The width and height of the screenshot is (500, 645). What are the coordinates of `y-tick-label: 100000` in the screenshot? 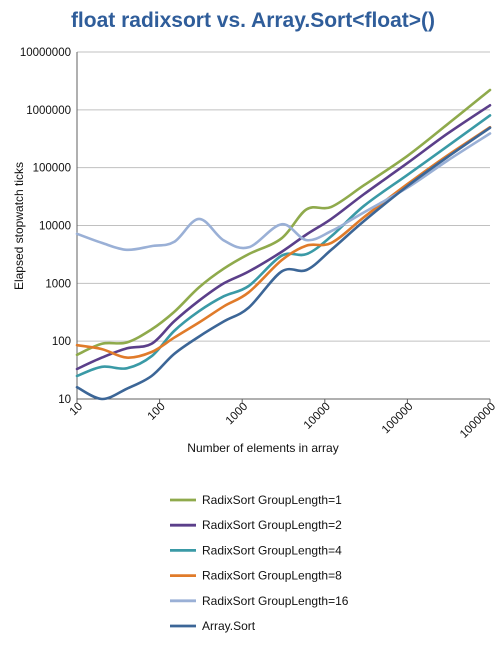 It's located at (52, 169).